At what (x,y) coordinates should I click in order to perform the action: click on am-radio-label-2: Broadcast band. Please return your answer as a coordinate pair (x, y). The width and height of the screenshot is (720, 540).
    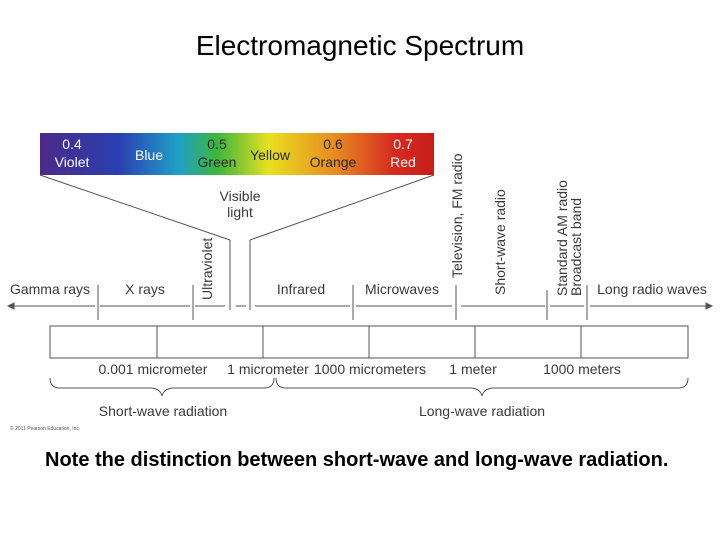
    Looking at the image, I should click on (576, 247).